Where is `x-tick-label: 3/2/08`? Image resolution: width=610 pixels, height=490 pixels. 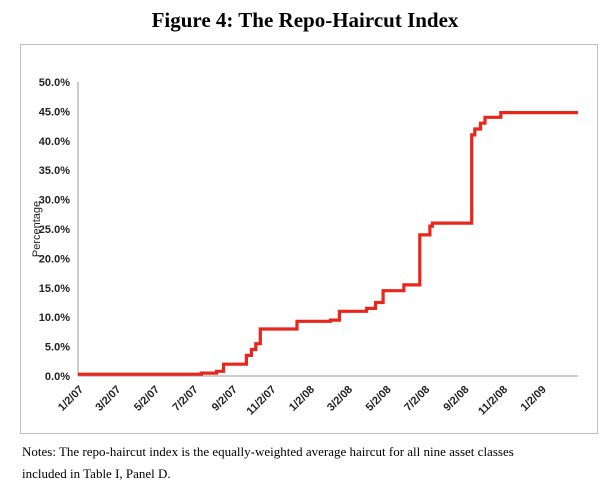 x-tick-label: 3/2/08 is located at coordinates (340, 399).